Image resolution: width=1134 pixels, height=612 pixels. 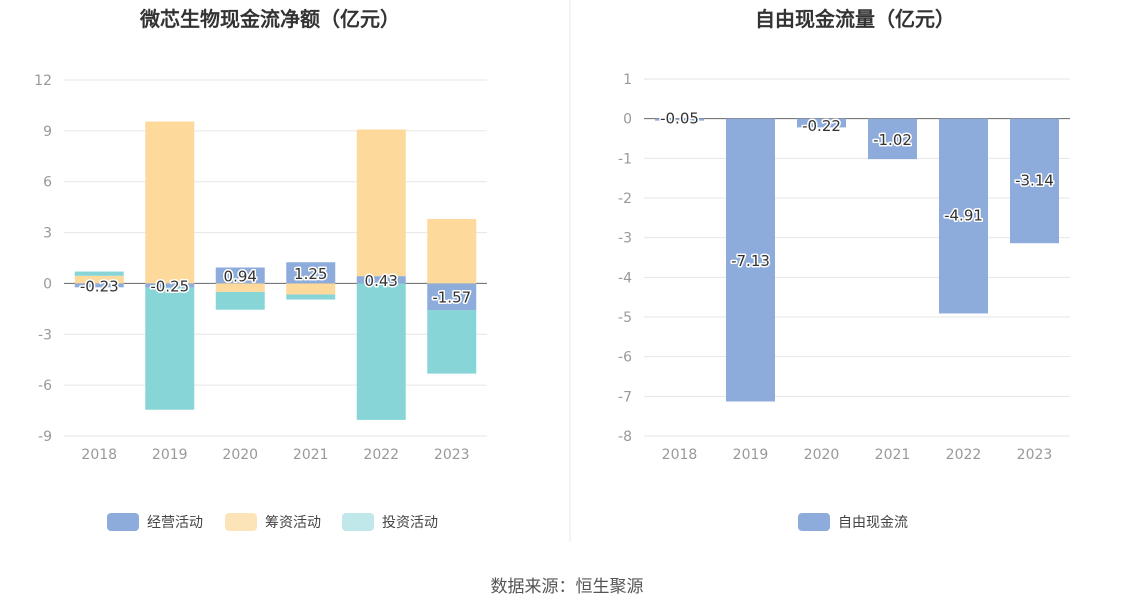 I want to click on data-label: -1.02, so click(x=892, y=140).